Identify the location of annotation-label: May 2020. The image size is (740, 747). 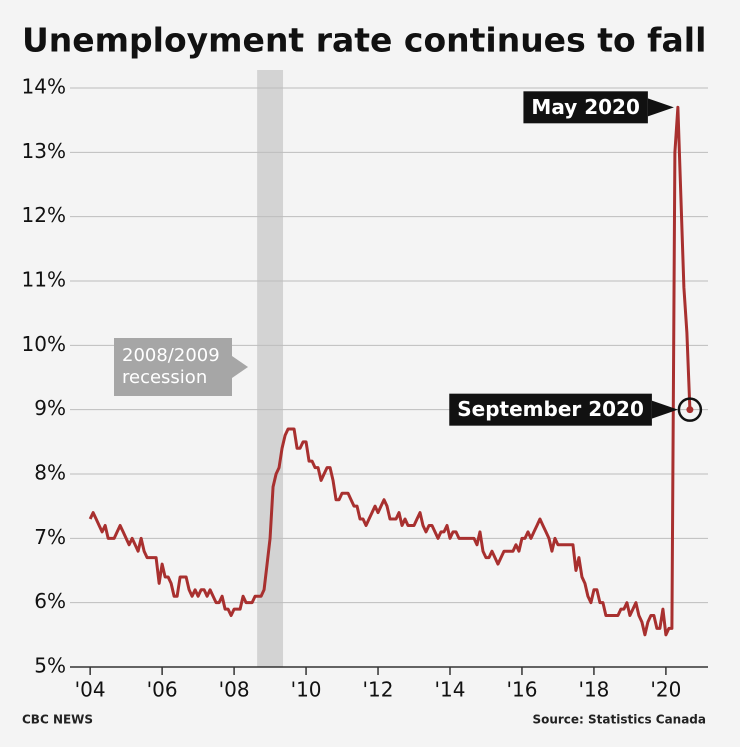
(585, 107).